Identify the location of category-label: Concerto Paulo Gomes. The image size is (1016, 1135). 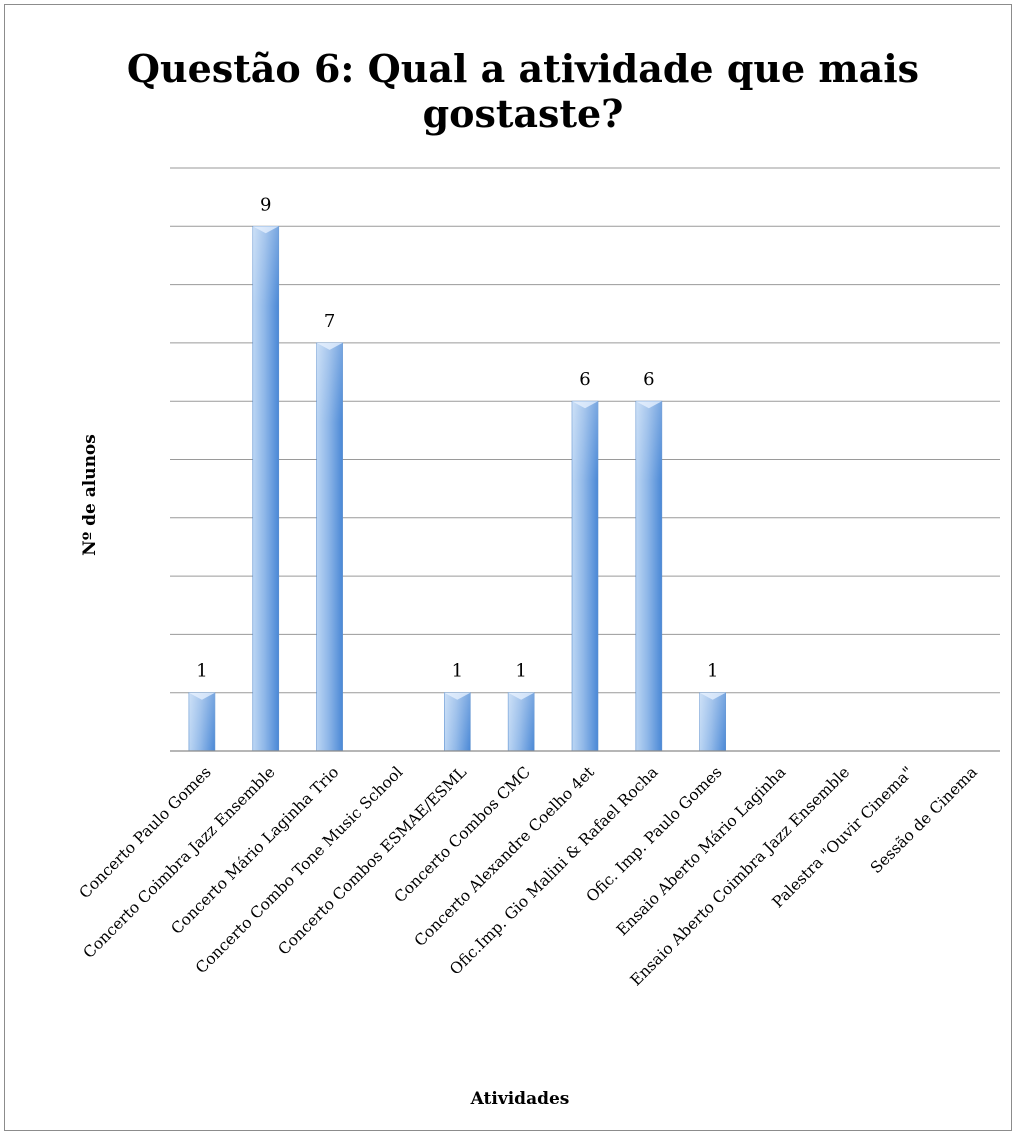
(145, 832).